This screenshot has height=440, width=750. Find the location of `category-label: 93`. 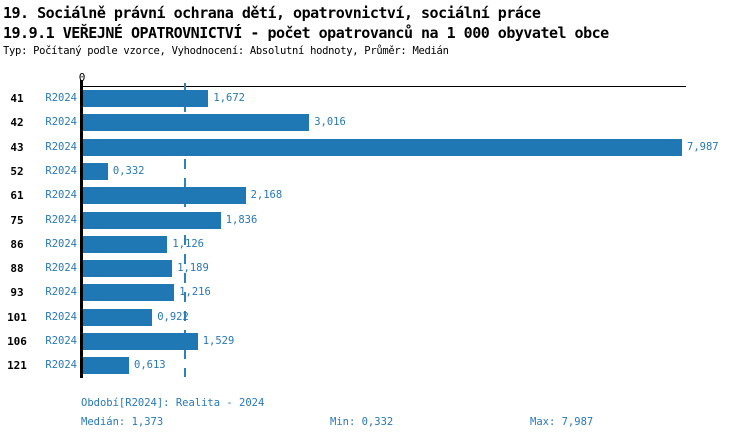

category-label: 93 is located at coordinates (17, 293).